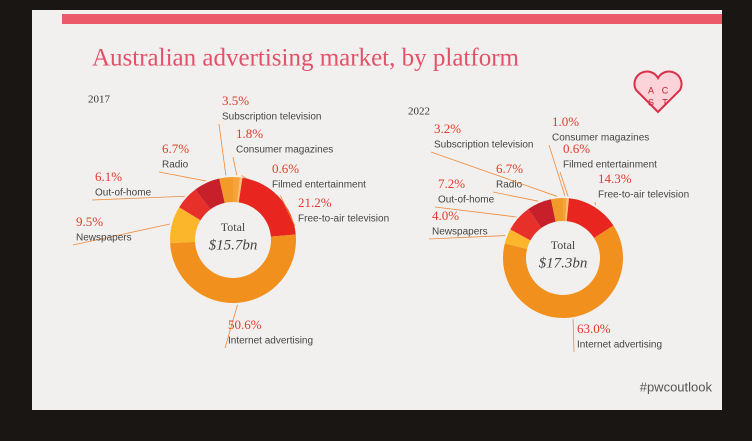 This screenshot has height=441, width=752. Describe the element at coordinates (665, 102) in the screenshot. I see `logo-letter: T` at that location.